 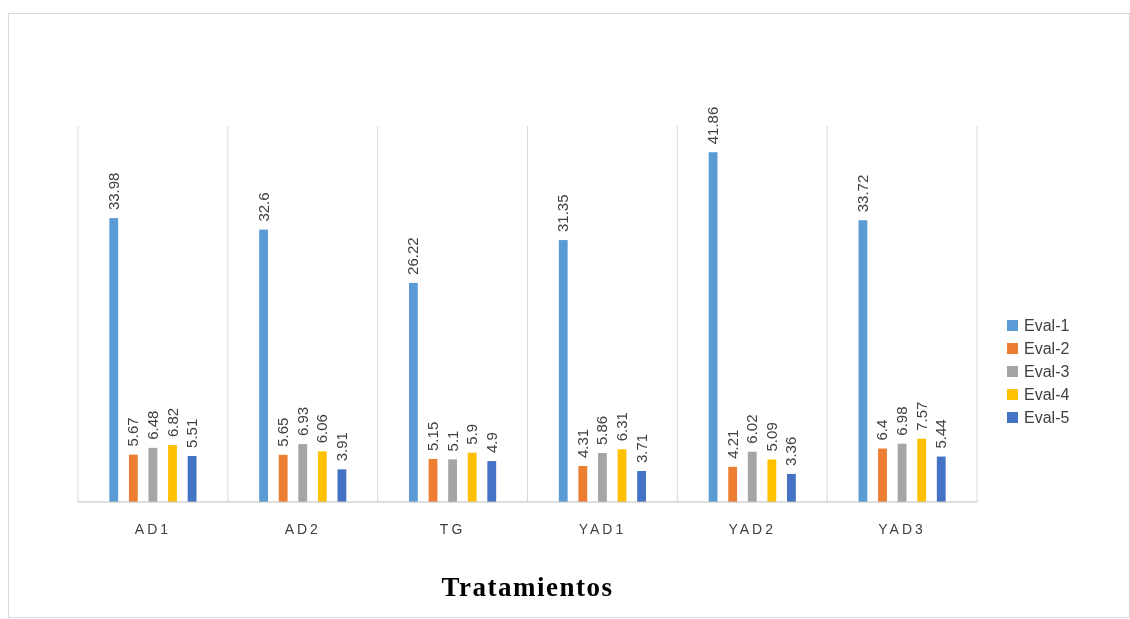 What do you see at coordinates (322, 429) in the screenshot?
I see `data-label: 6.06` at bounding box center [322, 429].